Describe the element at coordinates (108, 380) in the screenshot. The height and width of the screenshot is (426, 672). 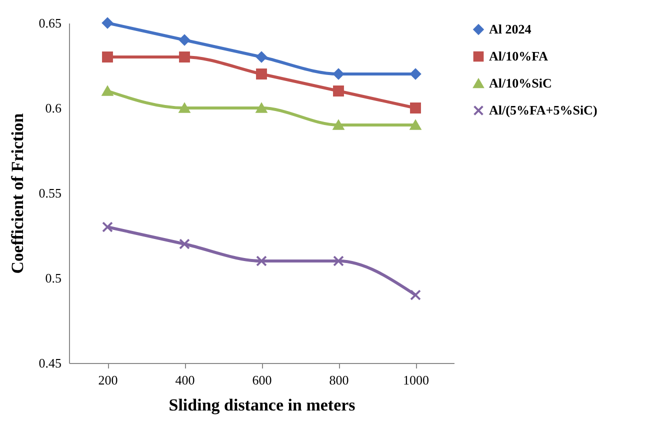
I see `x-tick-label: 200` at that location.